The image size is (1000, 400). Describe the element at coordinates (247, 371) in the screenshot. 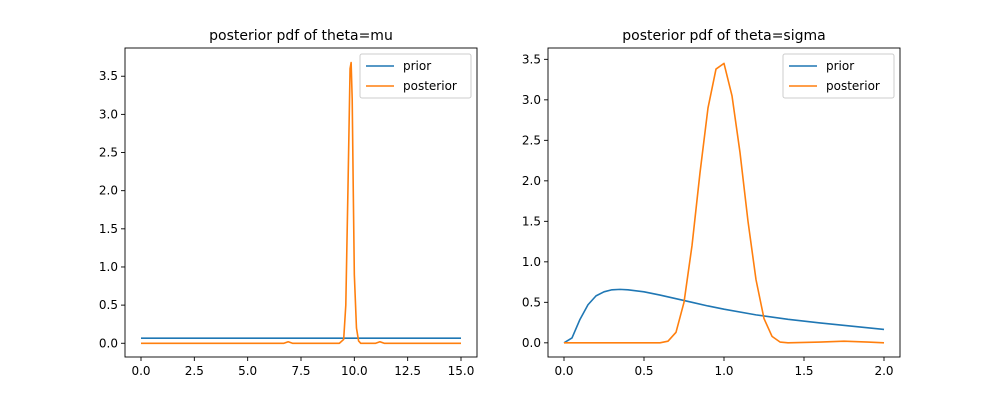

I see `x-tick-label: 5.0` at that location.